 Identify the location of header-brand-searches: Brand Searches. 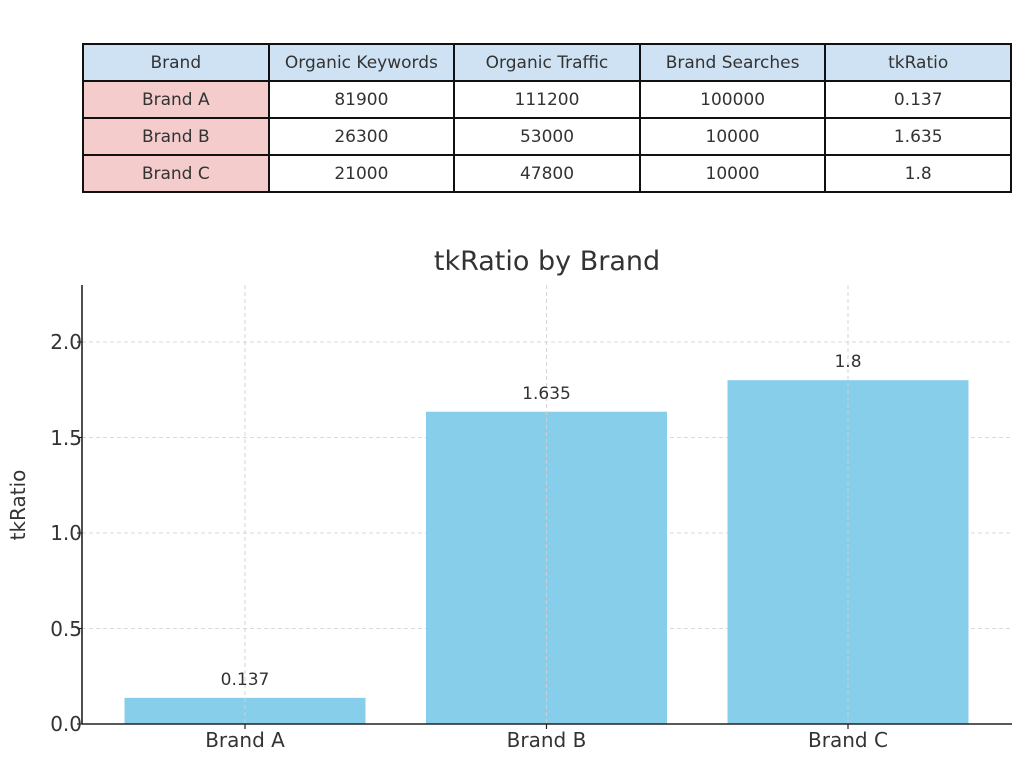
(732, 62).